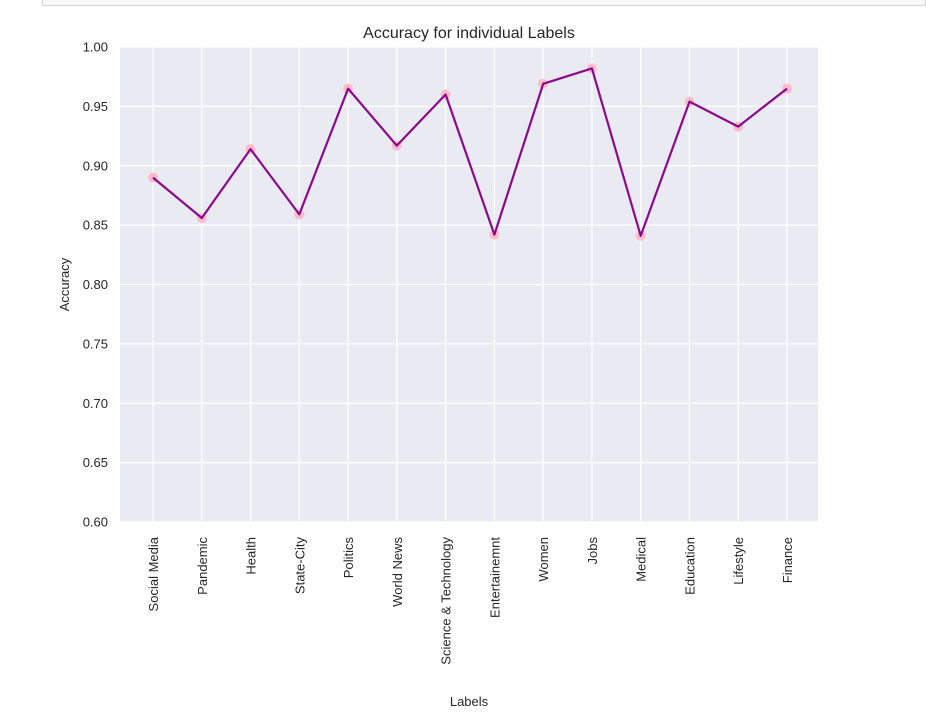 The height and width of the screenshot is (718, 926). What do you see at coordinates (64, 284) in the screenshot?
I see `y-axis-label: Accuracy` at bounding box center [64, 284].